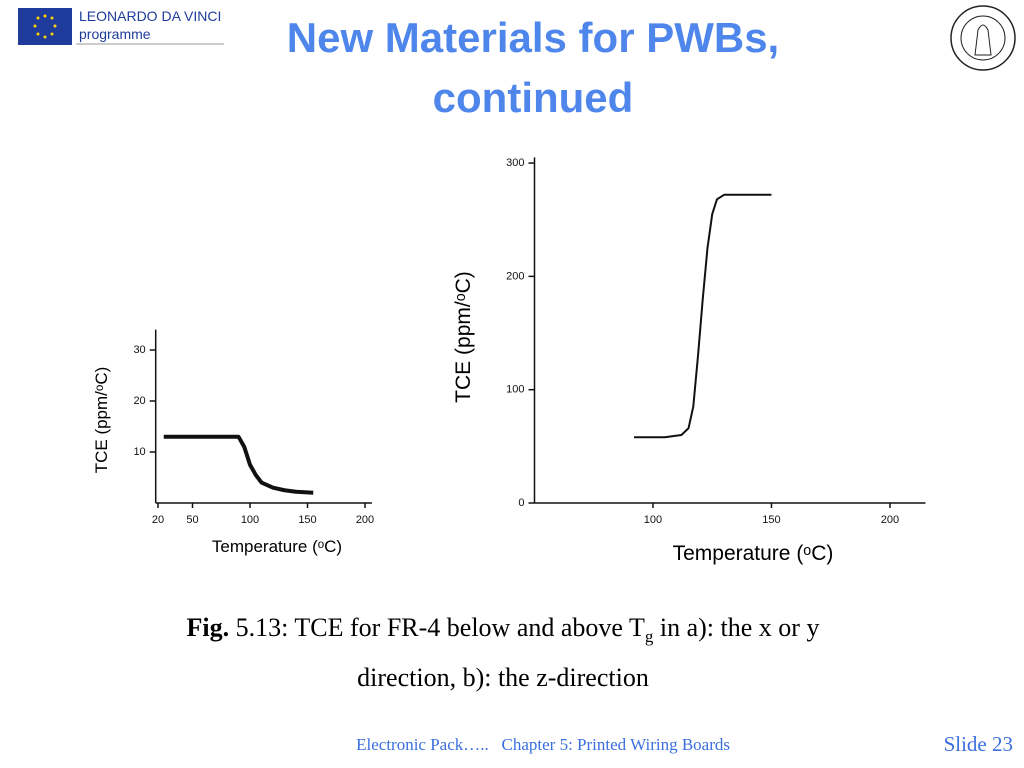 The height and width of the screenshot is (768, 1024). What do you see at coordinates (649, 636) in the screenshot?
I see `caption-sub: g` at bounding box center [649, 636].